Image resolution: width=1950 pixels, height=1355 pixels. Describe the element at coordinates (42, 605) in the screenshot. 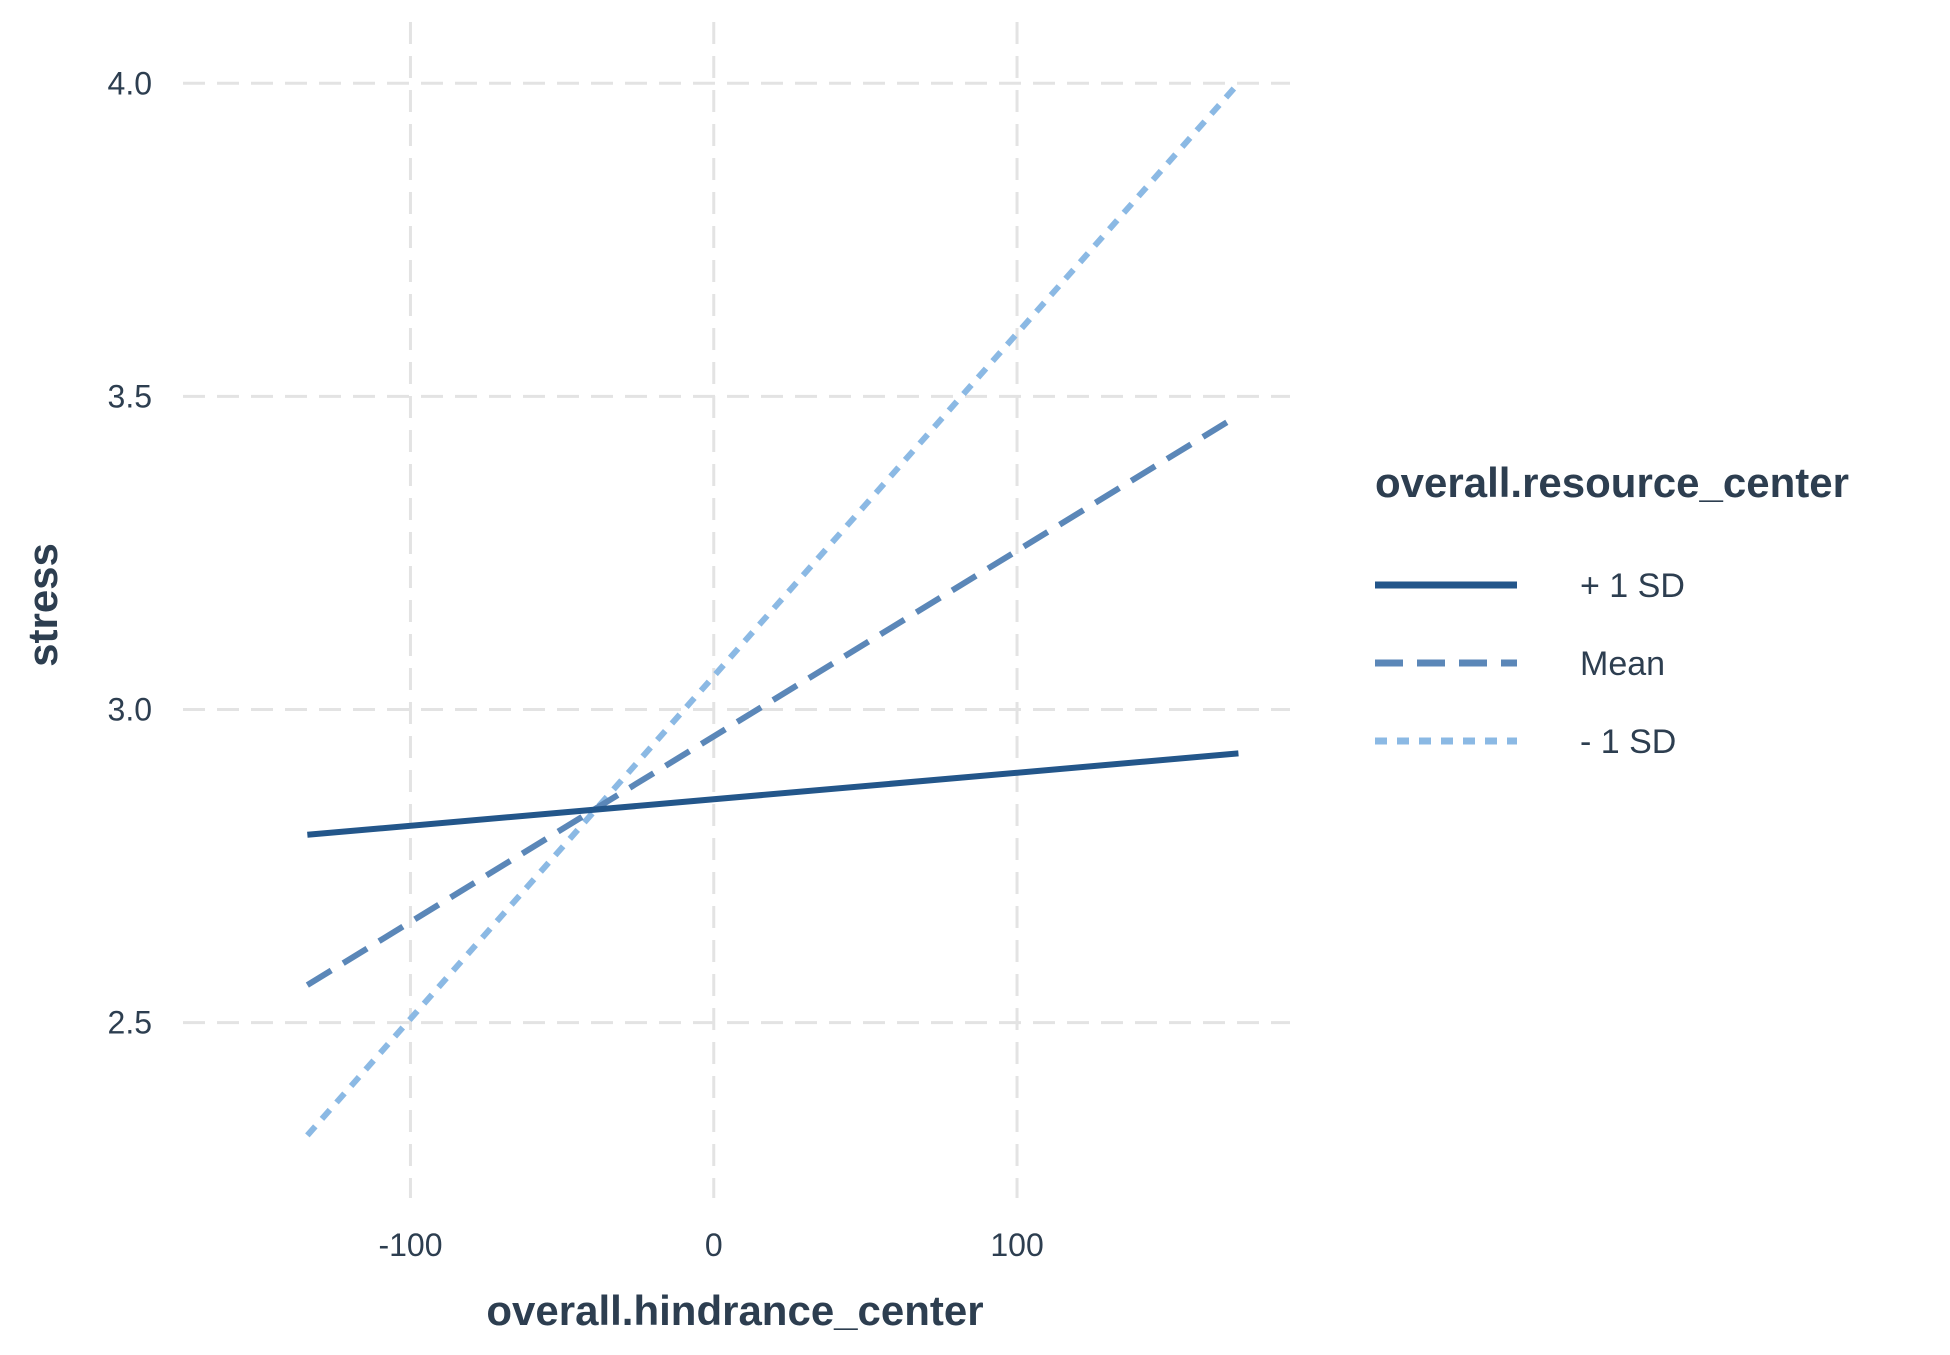

I see `y-axis-title: stress` at that location.